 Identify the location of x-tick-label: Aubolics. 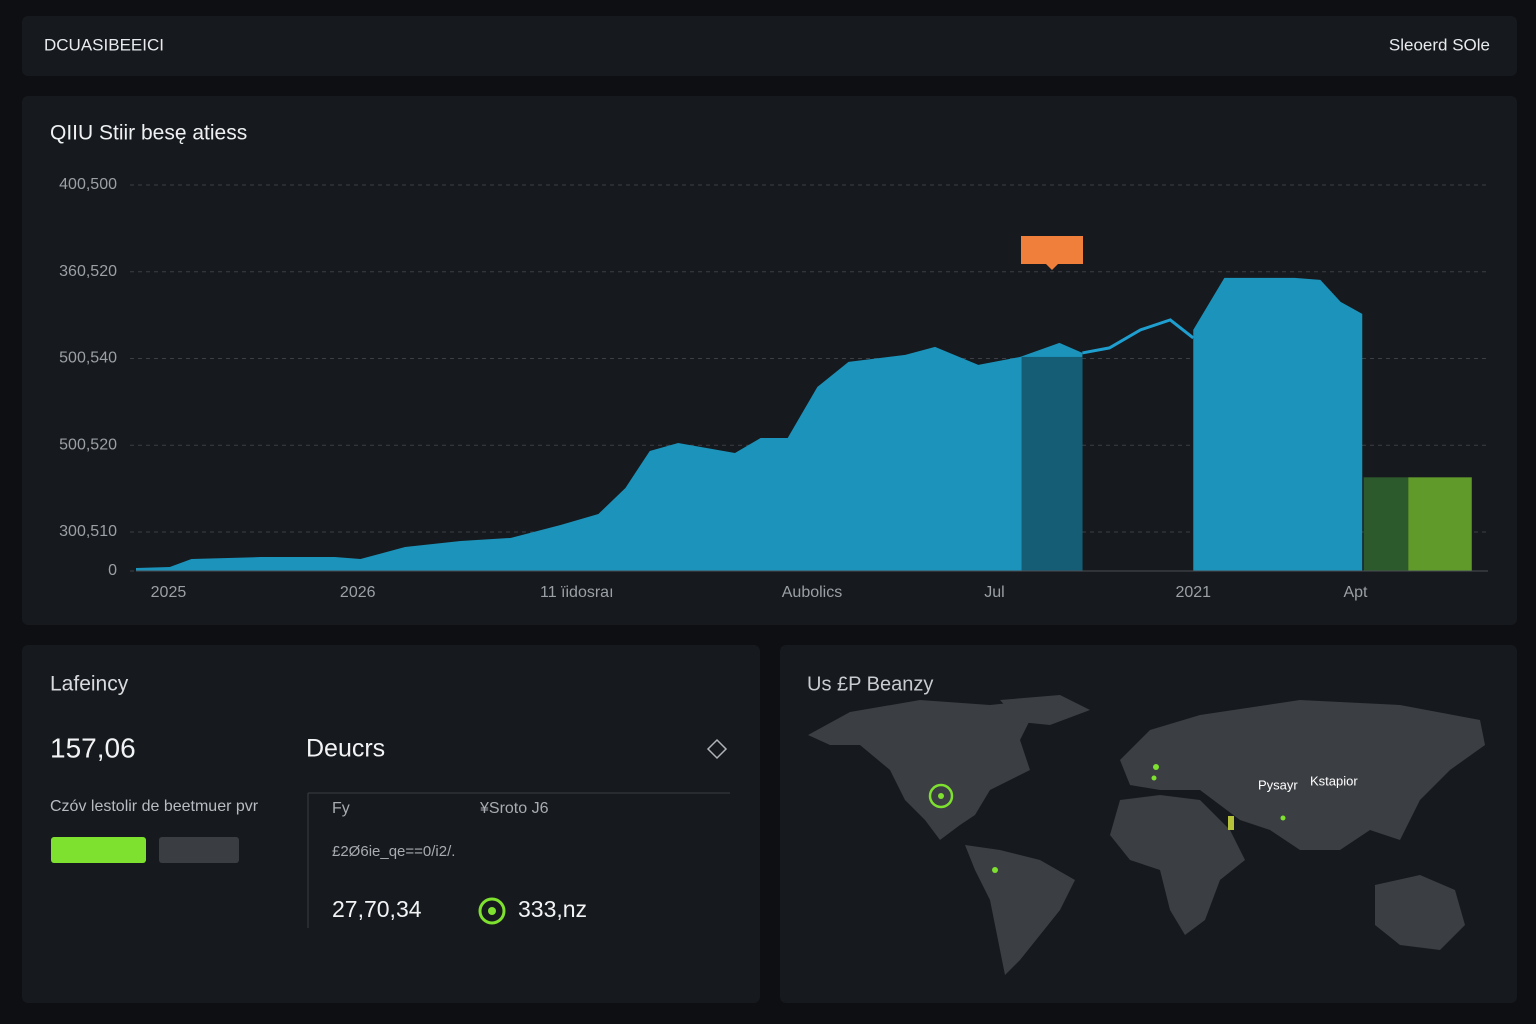
(812, 592).